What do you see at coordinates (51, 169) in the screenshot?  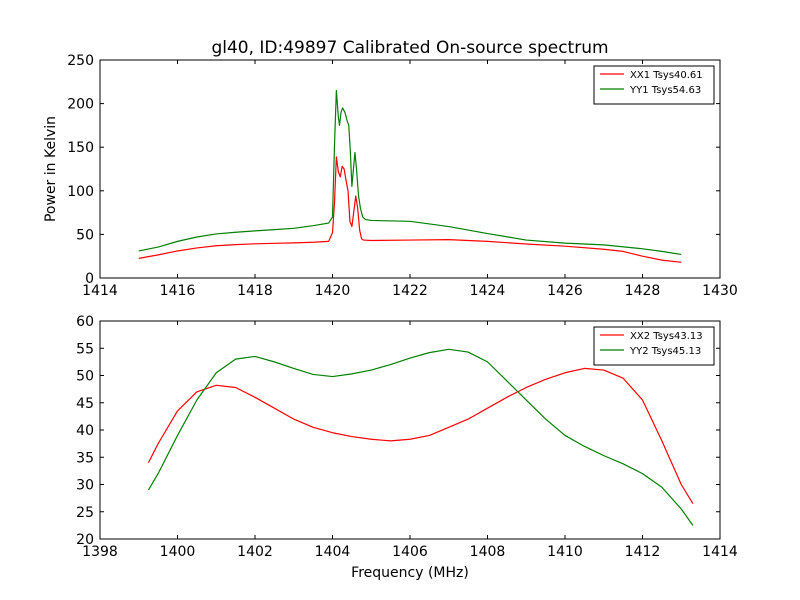 I see `y-axis-label: Power in Kelvin` at bounding box center [51, 169].